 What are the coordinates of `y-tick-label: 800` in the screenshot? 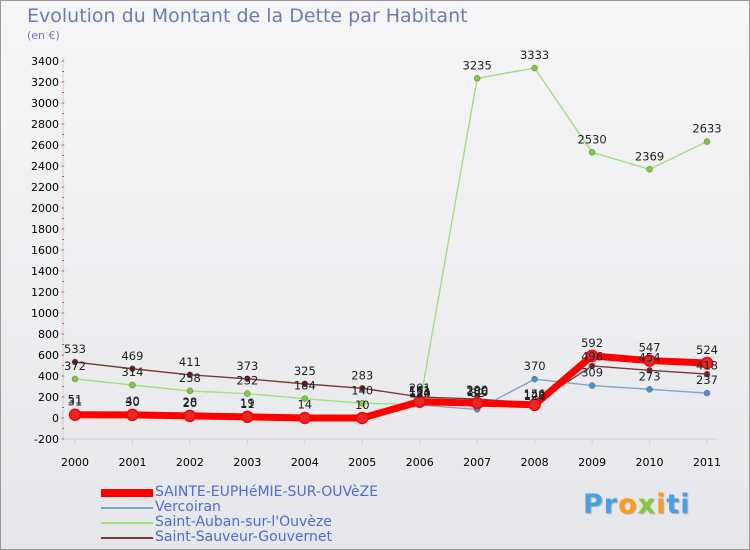 It's located at (48, 334).